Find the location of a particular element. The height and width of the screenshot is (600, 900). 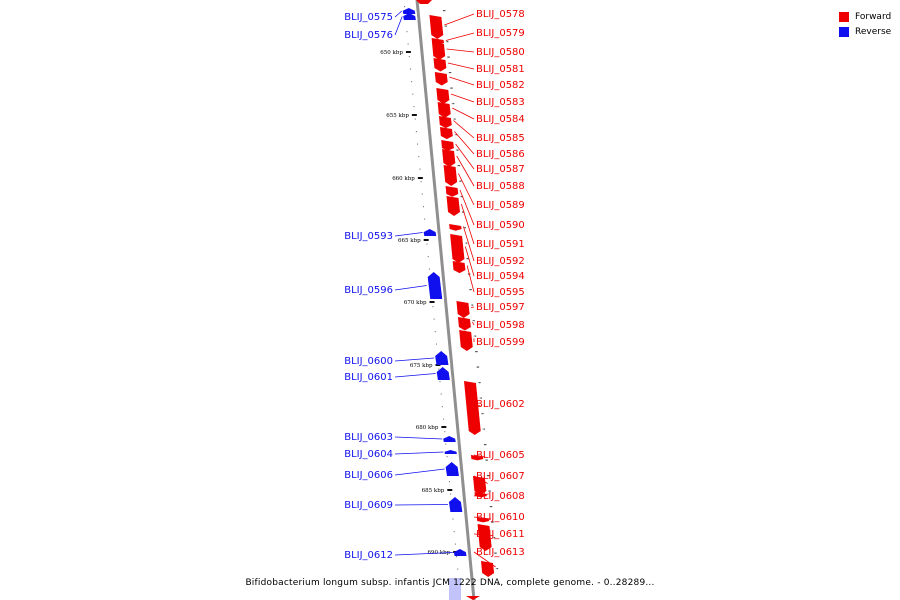

forward-gene-label: BLIJ_0590 is located at coordinates (500, 225).